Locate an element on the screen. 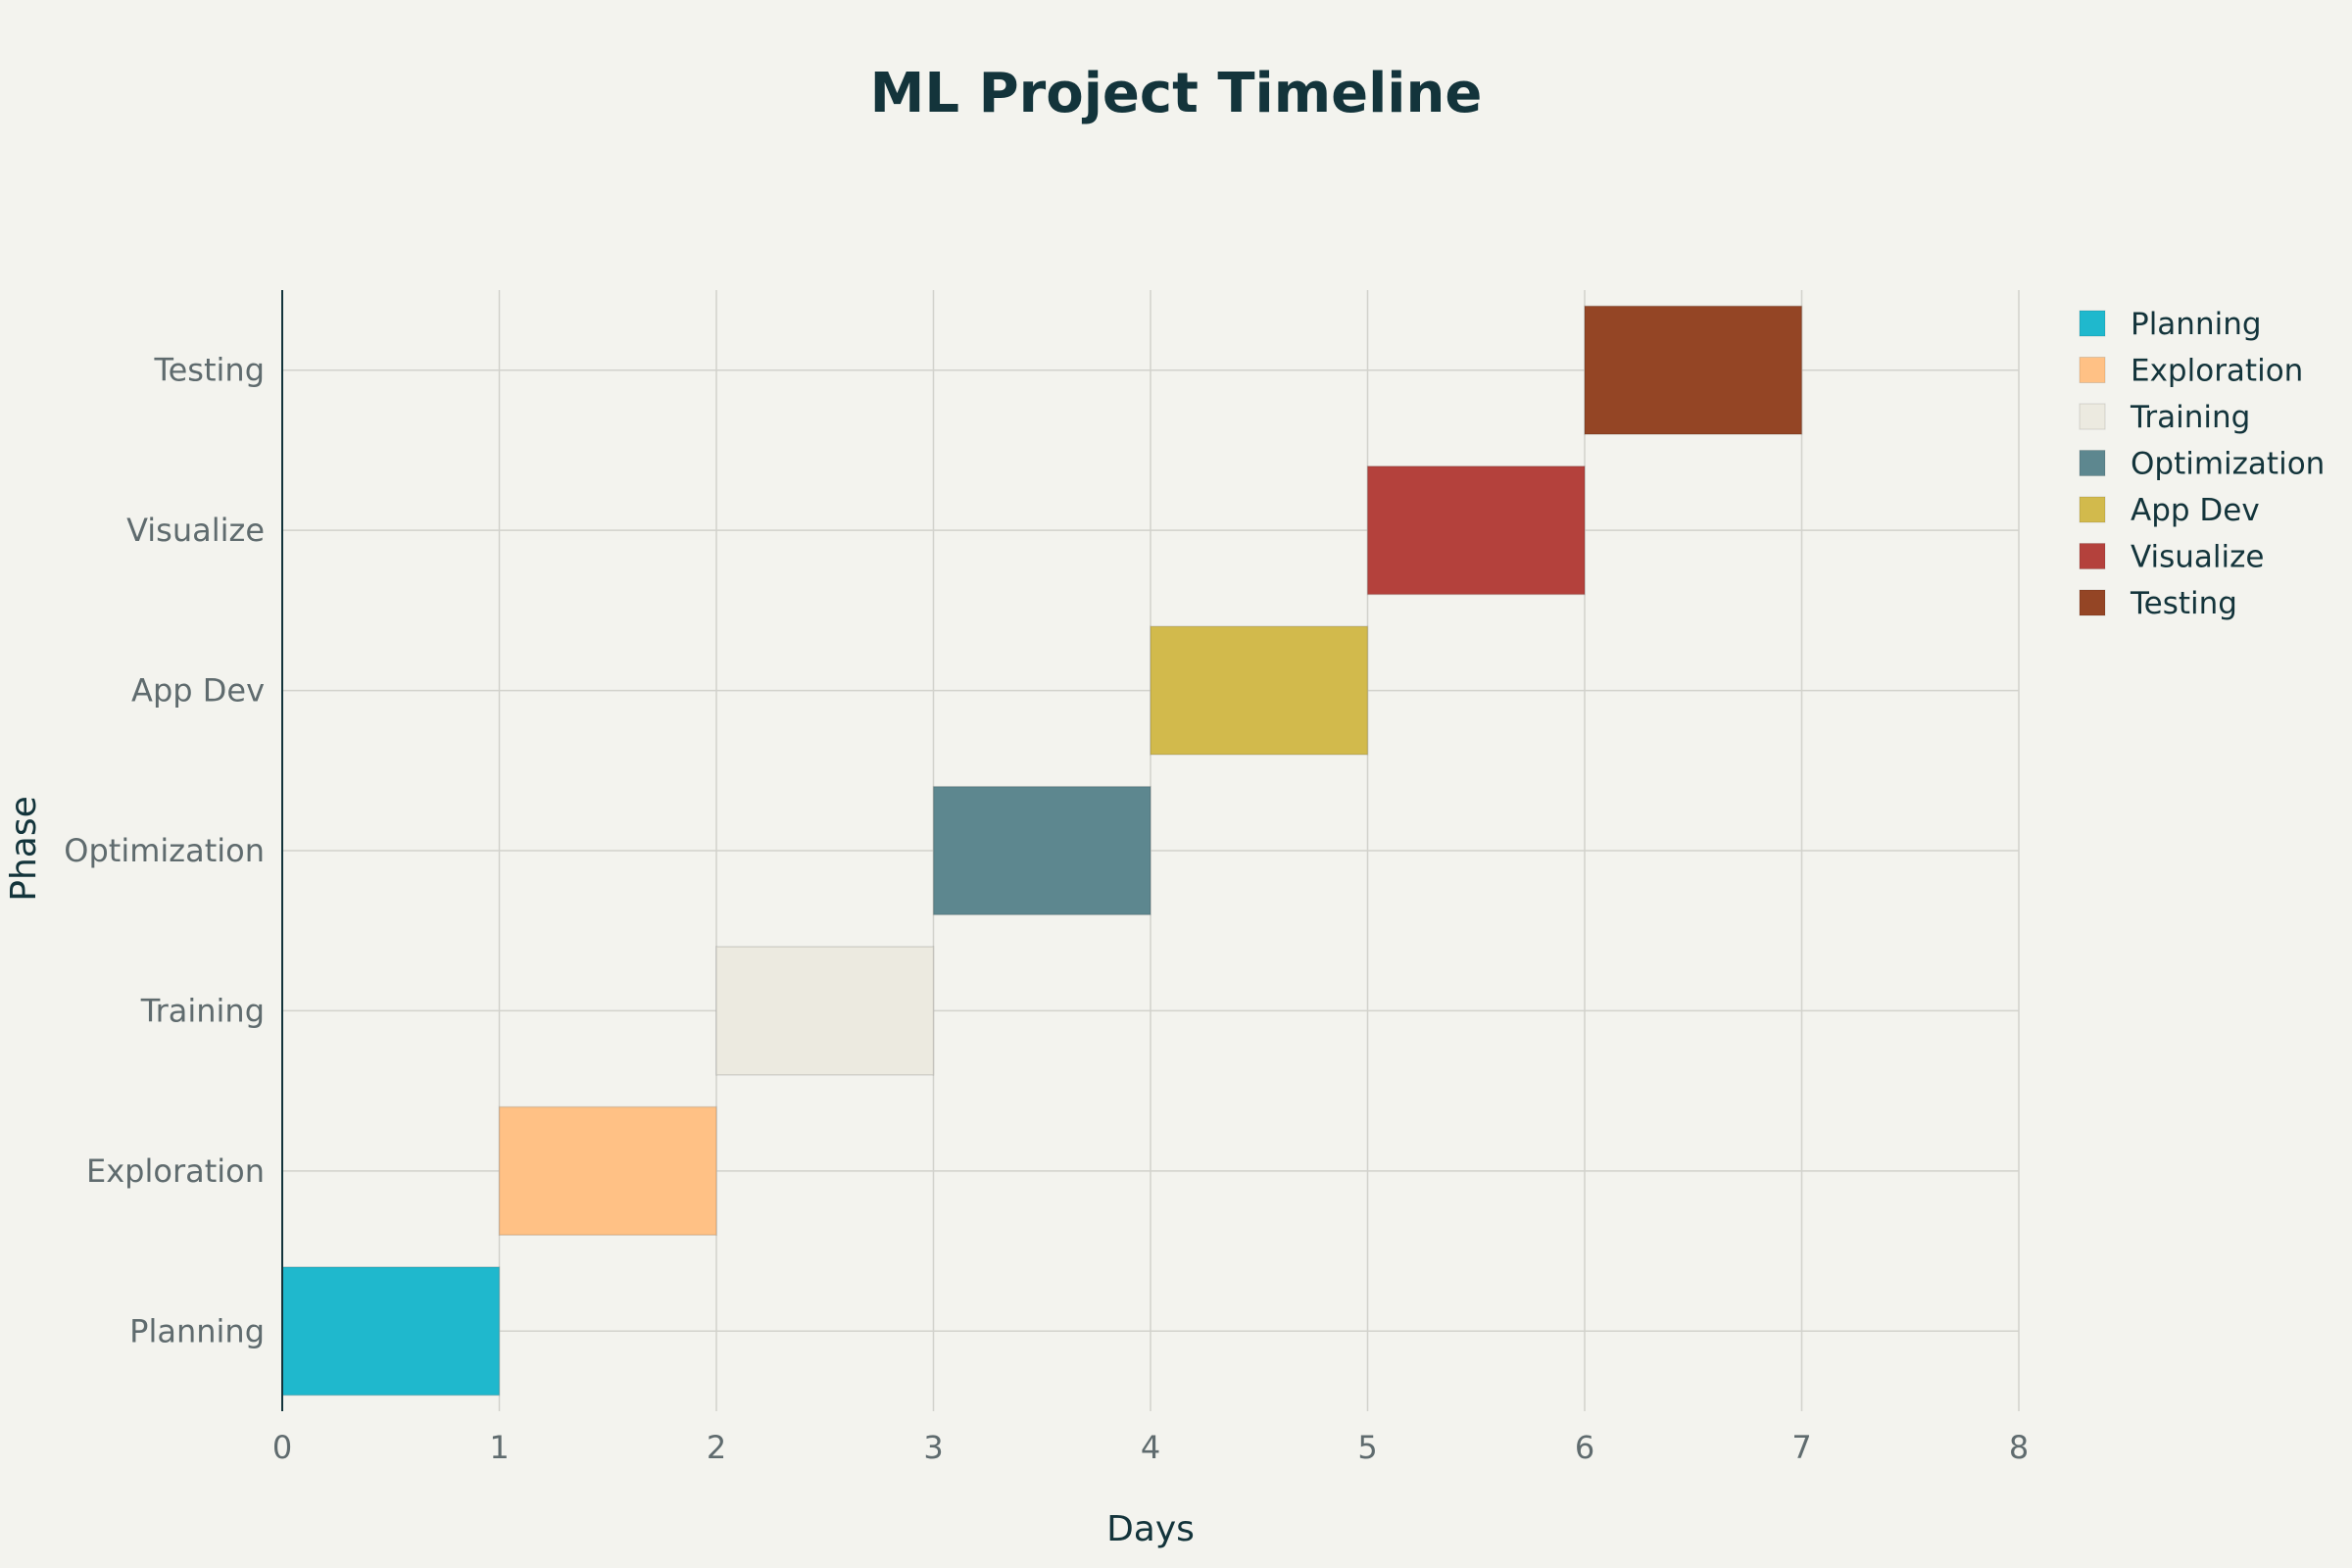 The height and width of the screenshot is (1568, 2352). legend-label: Planning is located at coordinates (2196, 324).